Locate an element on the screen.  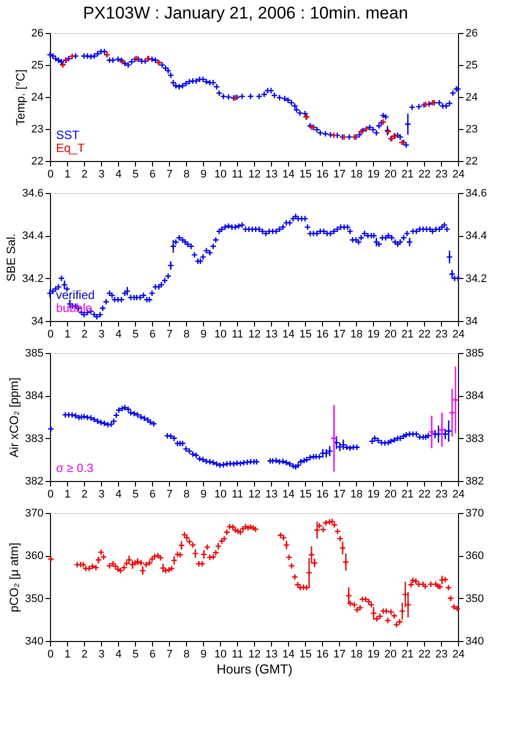
y-tick-label: 25 is located at coordinates (37, 66).